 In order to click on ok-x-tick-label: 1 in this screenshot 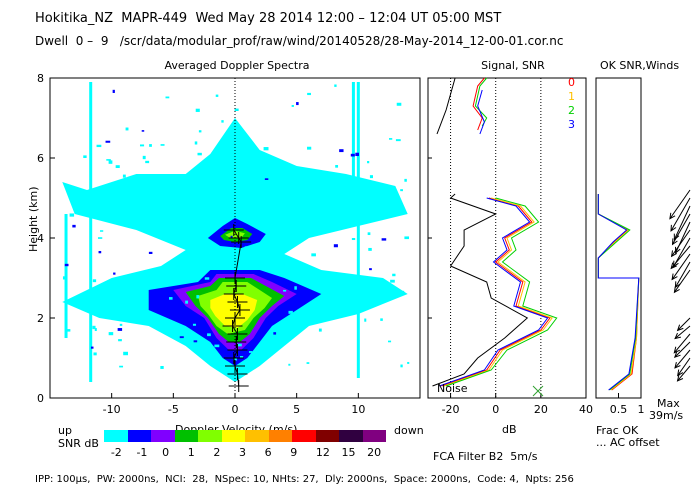, I will do `click(641, 409)`.